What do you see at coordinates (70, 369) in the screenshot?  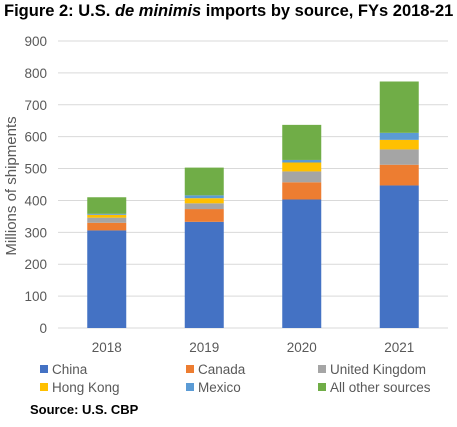 I see `legend-label: China` at bounding box center [70, 369].